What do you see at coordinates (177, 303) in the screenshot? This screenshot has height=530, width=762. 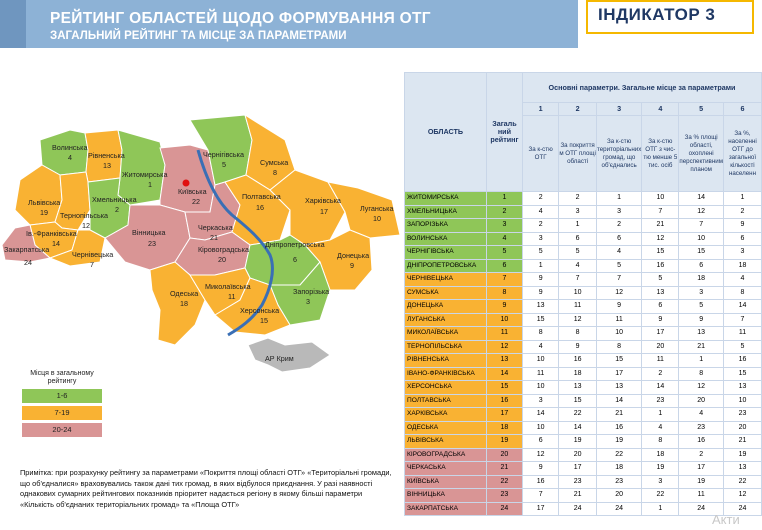 I see `region-odeska` at bounding box center [177, 303].